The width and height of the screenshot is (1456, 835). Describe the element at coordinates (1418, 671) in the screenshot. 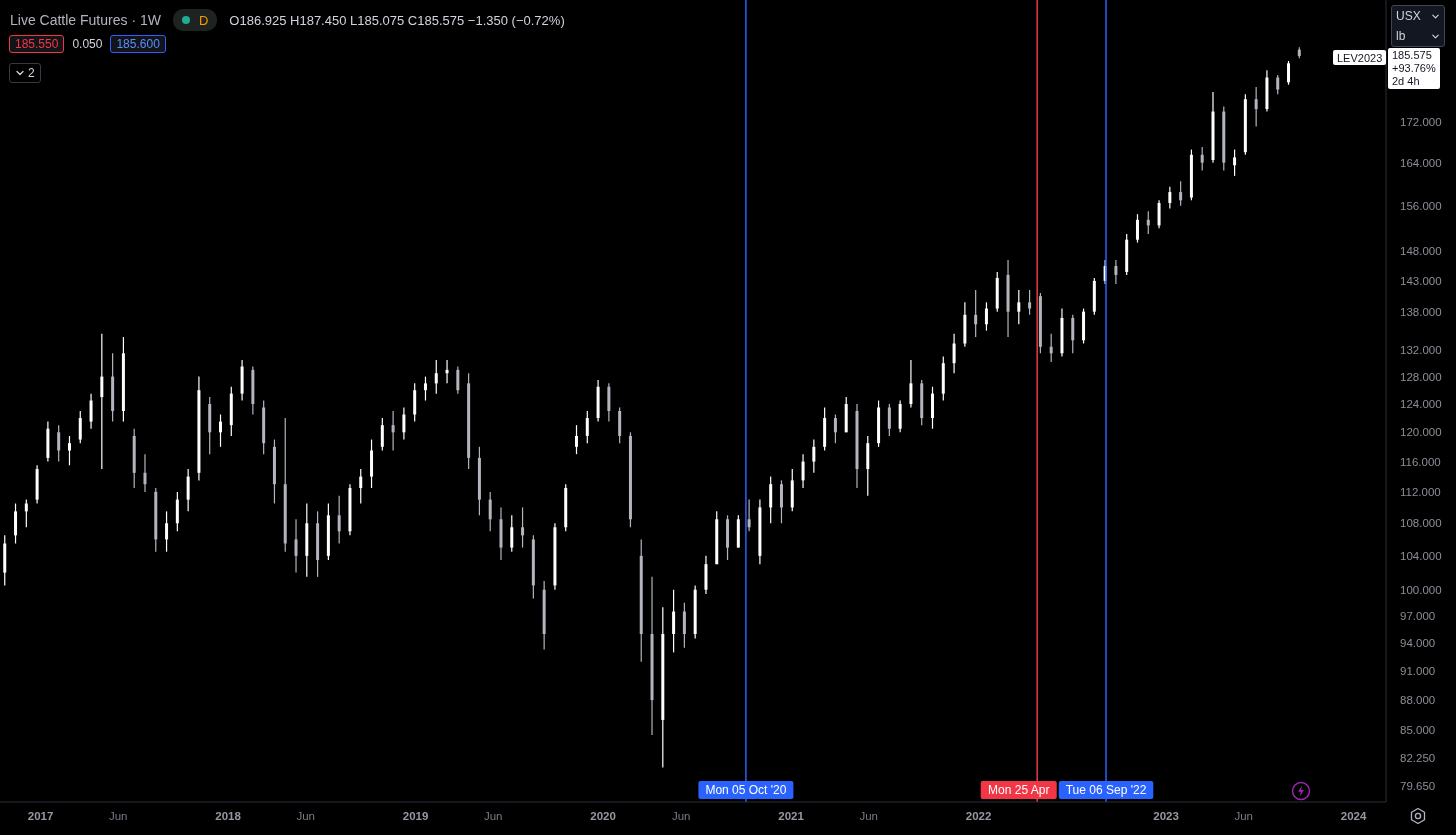

I see `y-tick-label: 91.000` at that location.